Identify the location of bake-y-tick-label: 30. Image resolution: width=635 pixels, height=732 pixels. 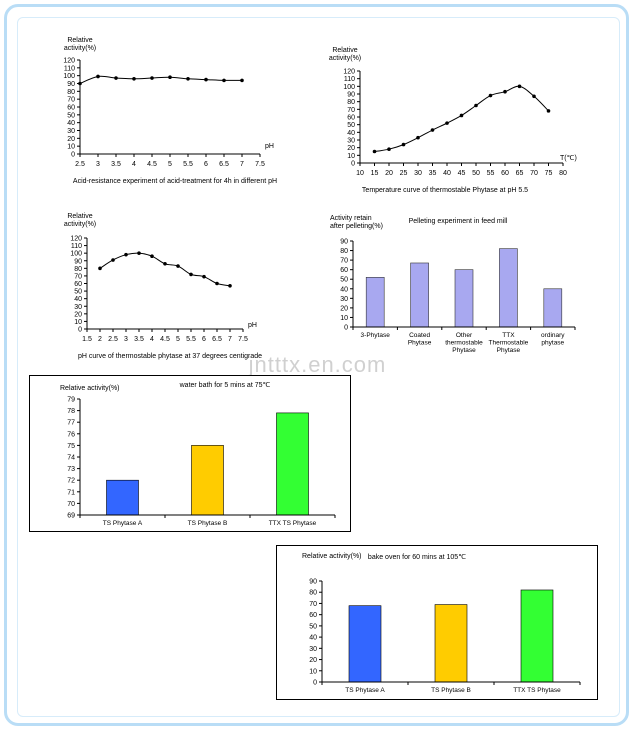
(313, 649).